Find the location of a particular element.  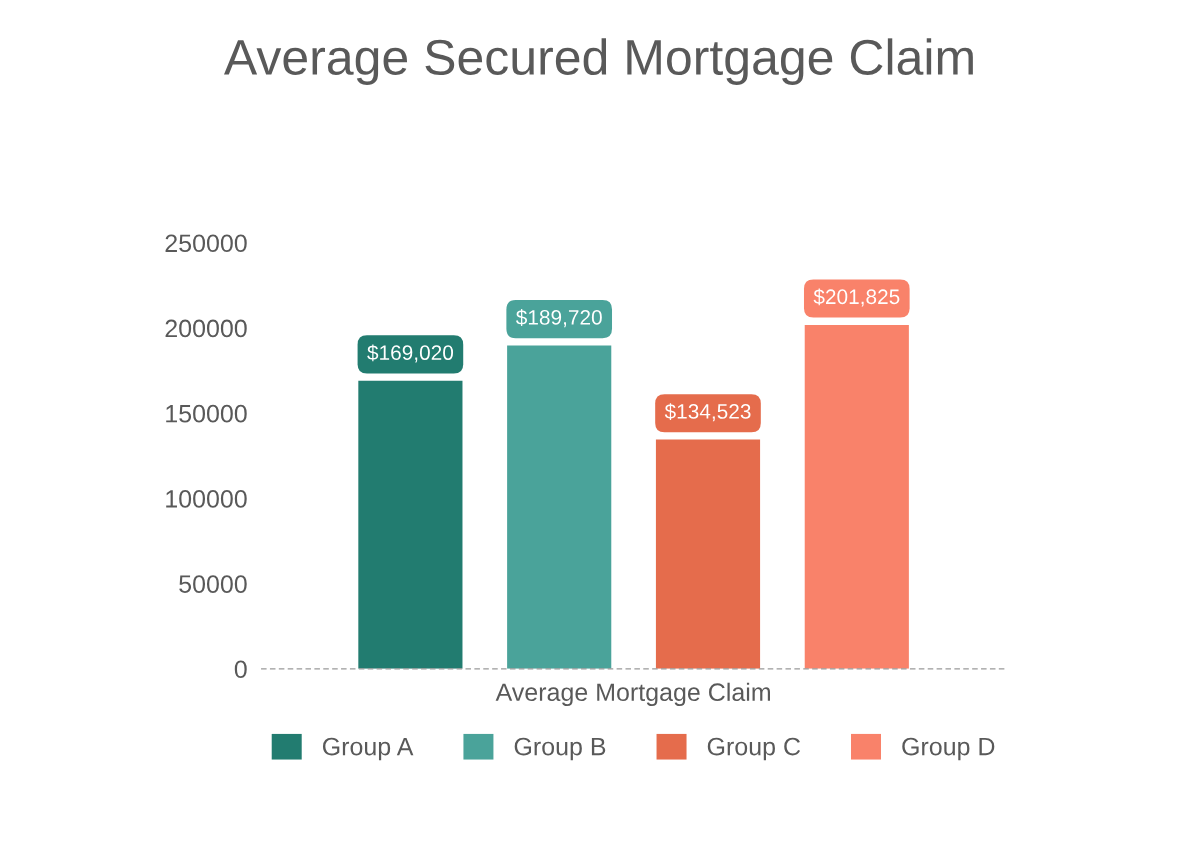

y-tick-label: 250000 is located at coordinates (206, 243).